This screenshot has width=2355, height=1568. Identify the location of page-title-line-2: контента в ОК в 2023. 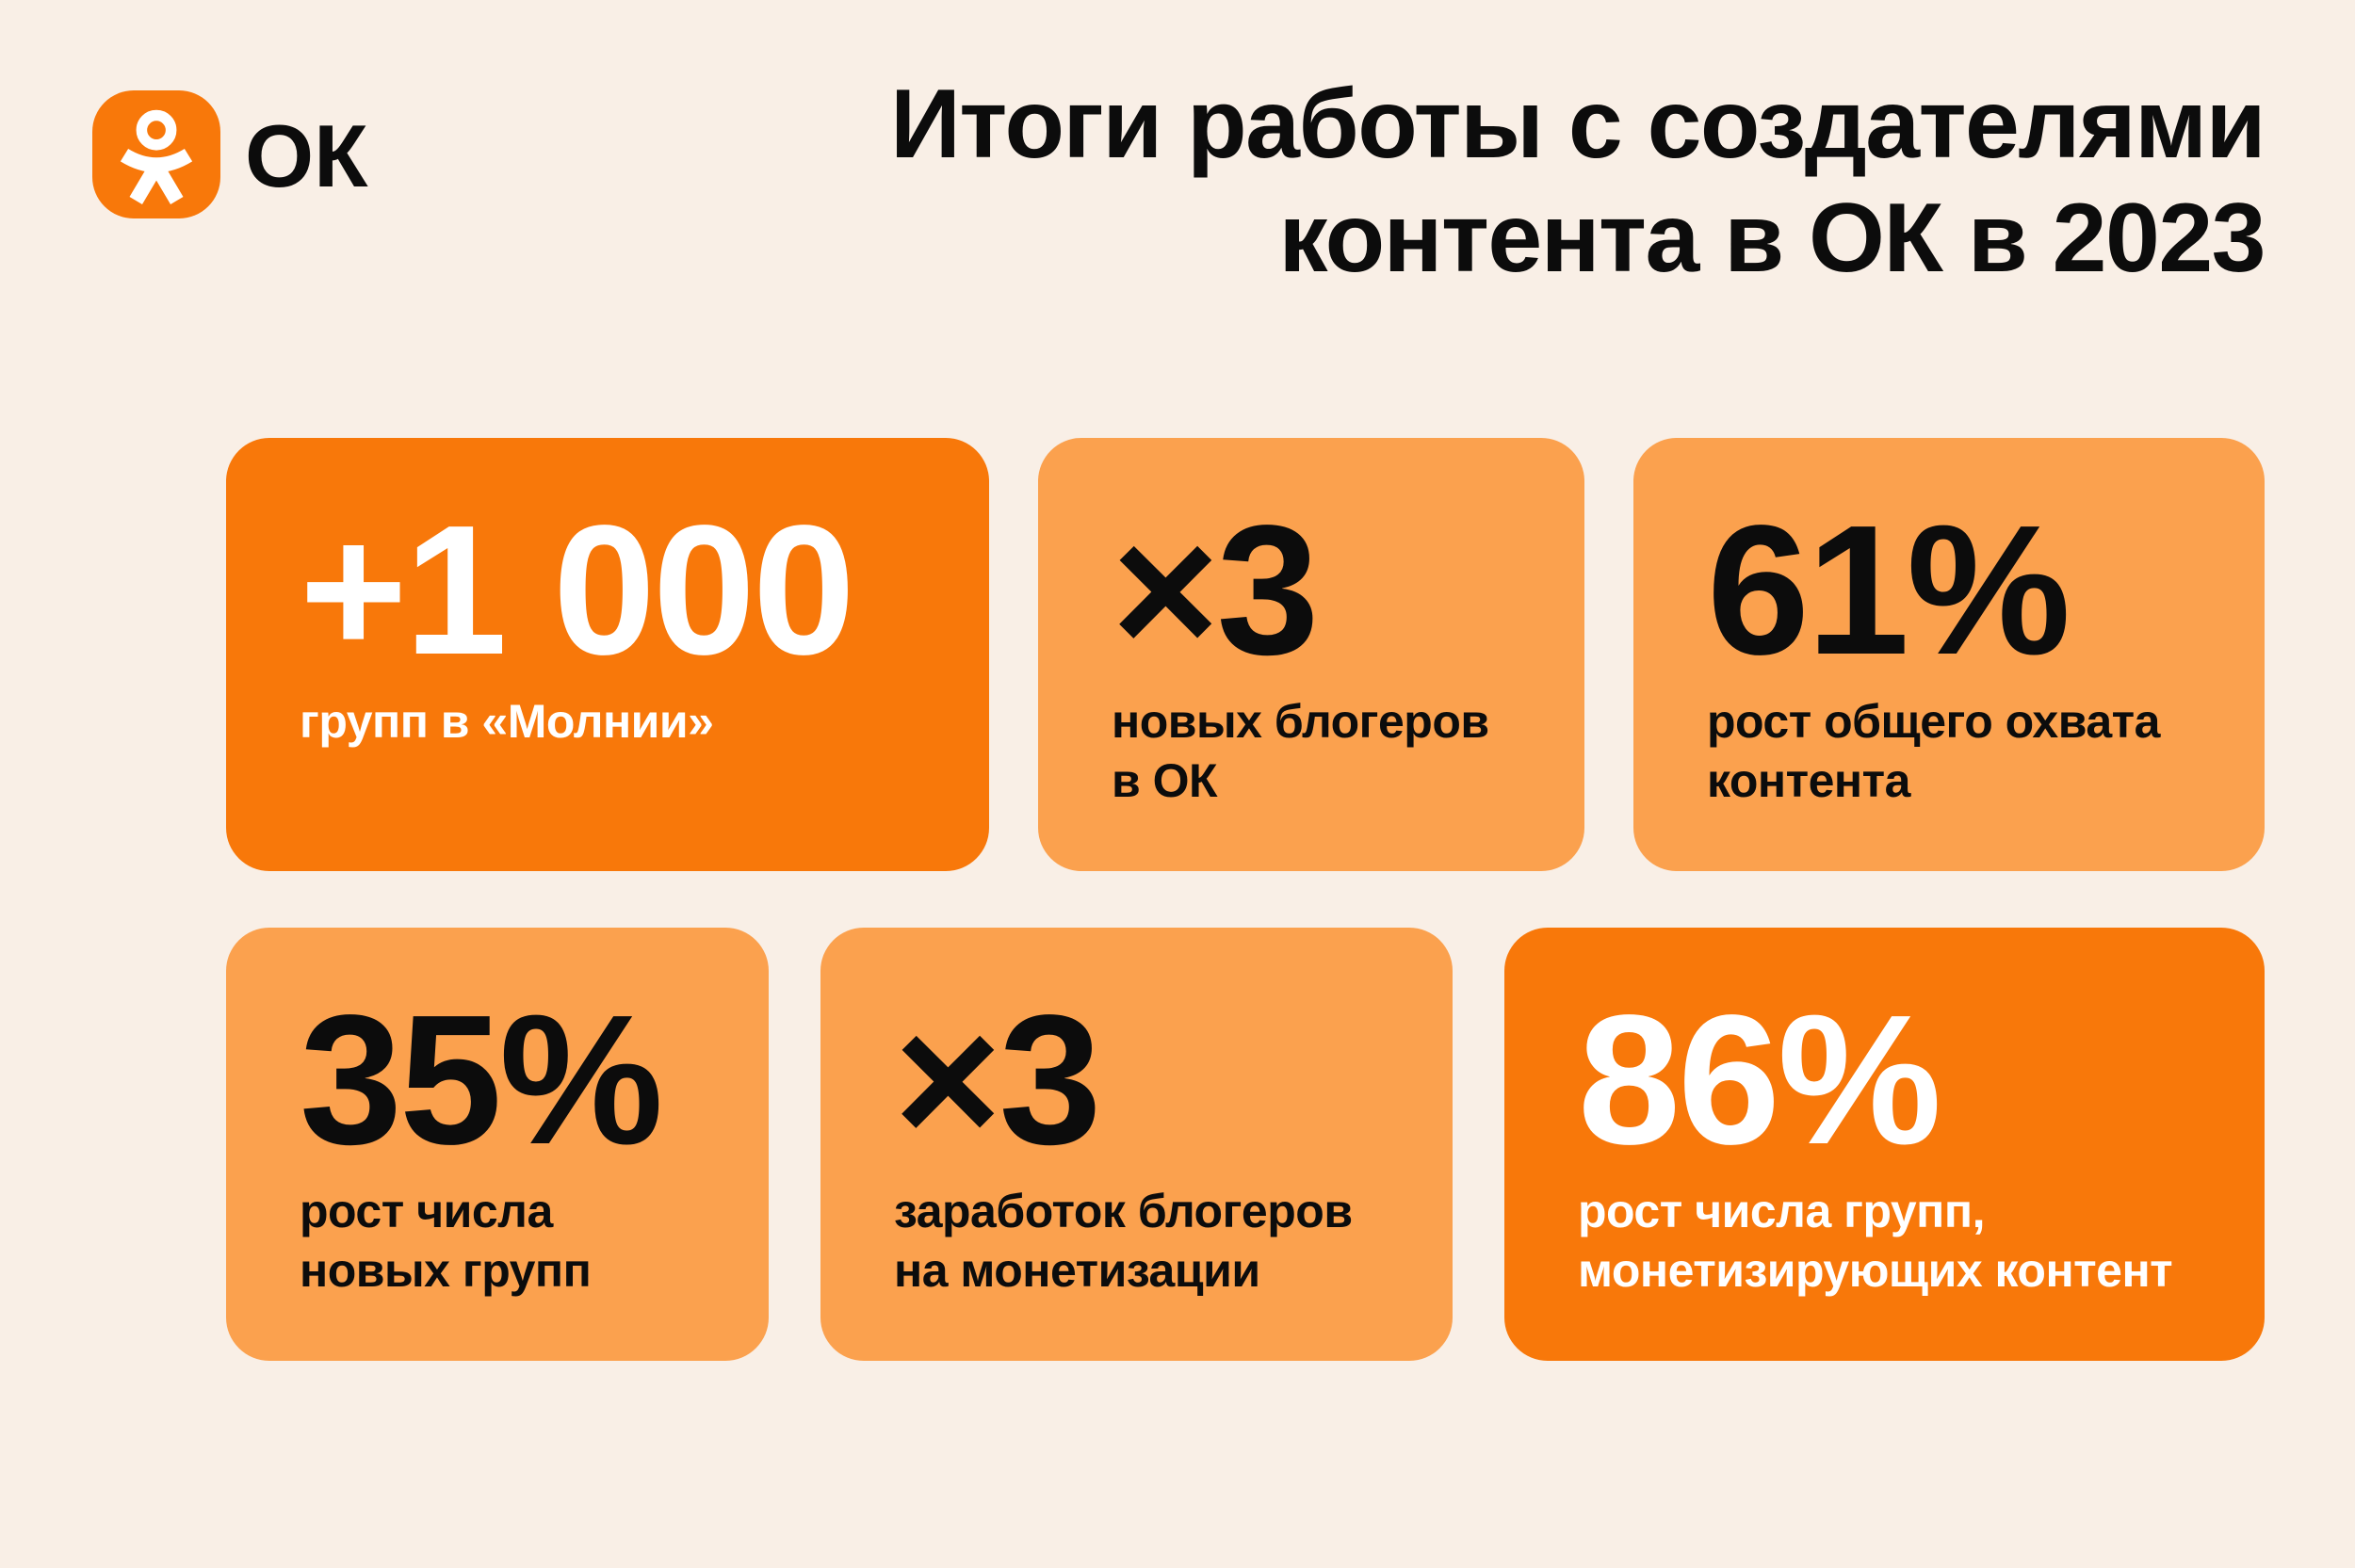
(1772, 238).